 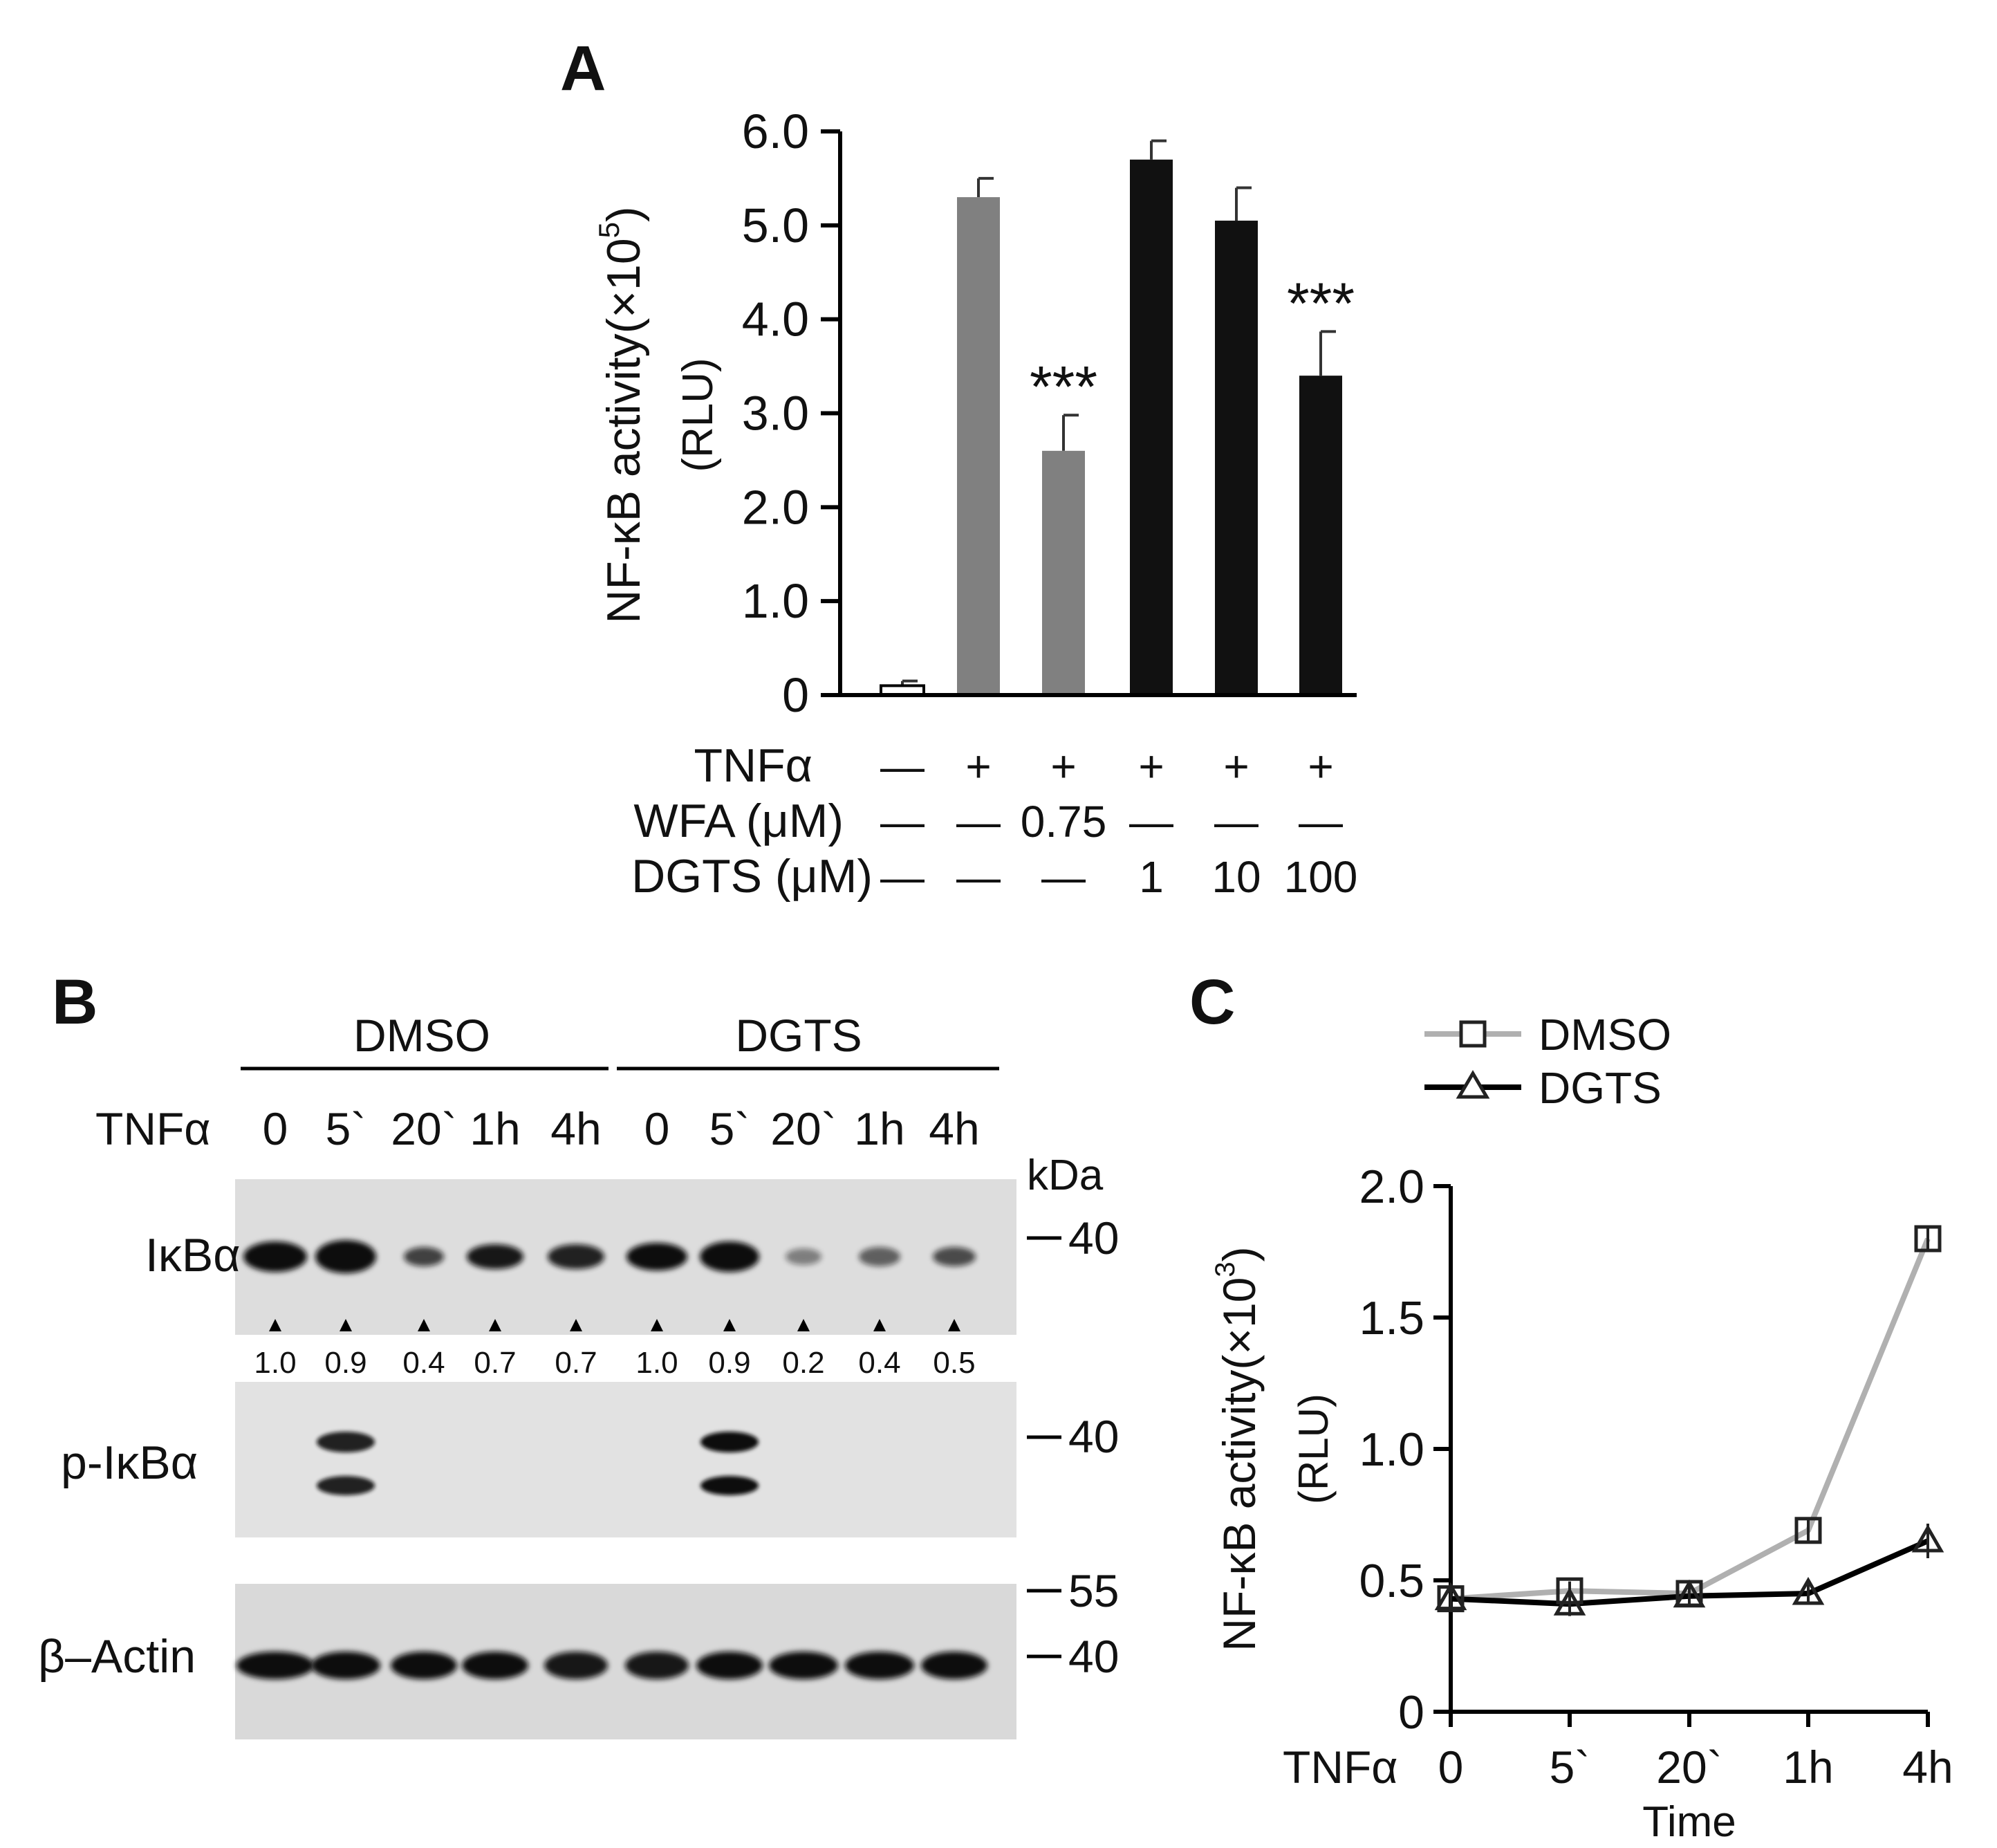 I want to click on legend: DMSO DGTS, so click(x=1548, y=1061).